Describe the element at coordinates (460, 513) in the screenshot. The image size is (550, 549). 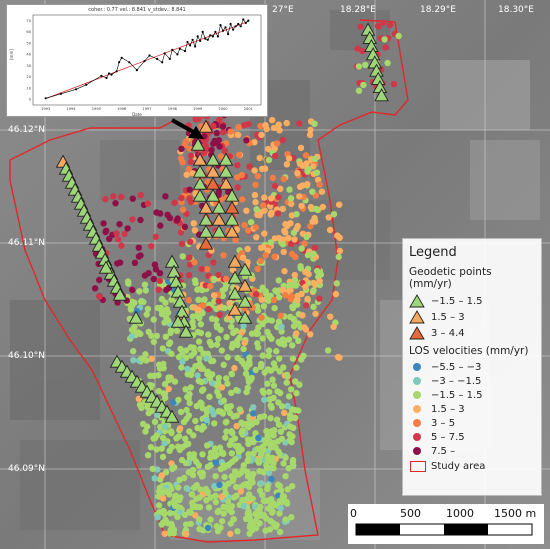
I see `scale-label: 1000` at that location.